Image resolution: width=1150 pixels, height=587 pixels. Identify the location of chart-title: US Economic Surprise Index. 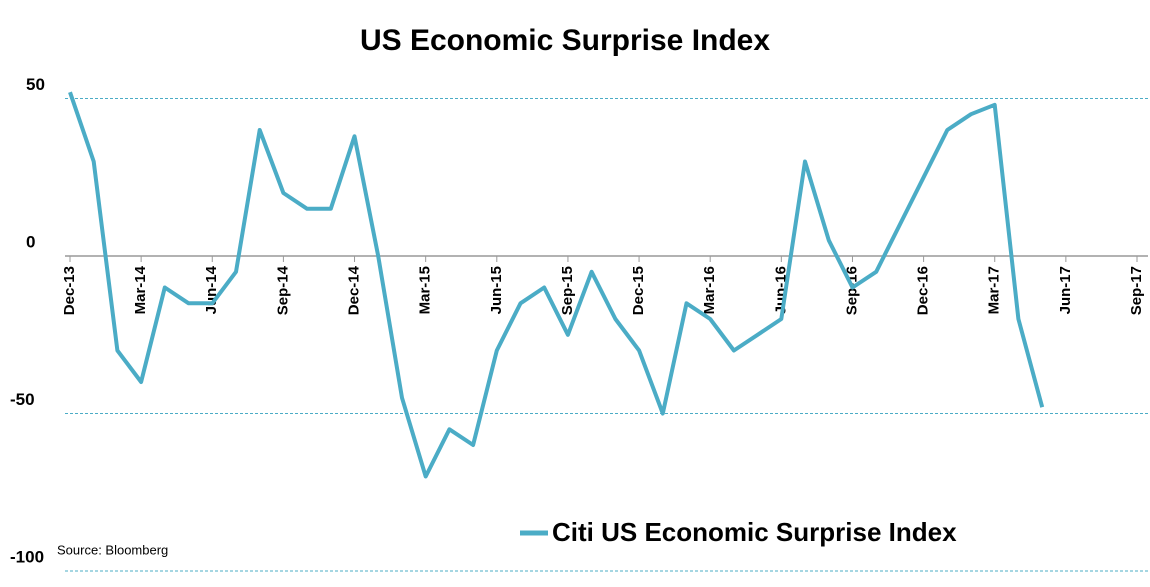
(565, 40).